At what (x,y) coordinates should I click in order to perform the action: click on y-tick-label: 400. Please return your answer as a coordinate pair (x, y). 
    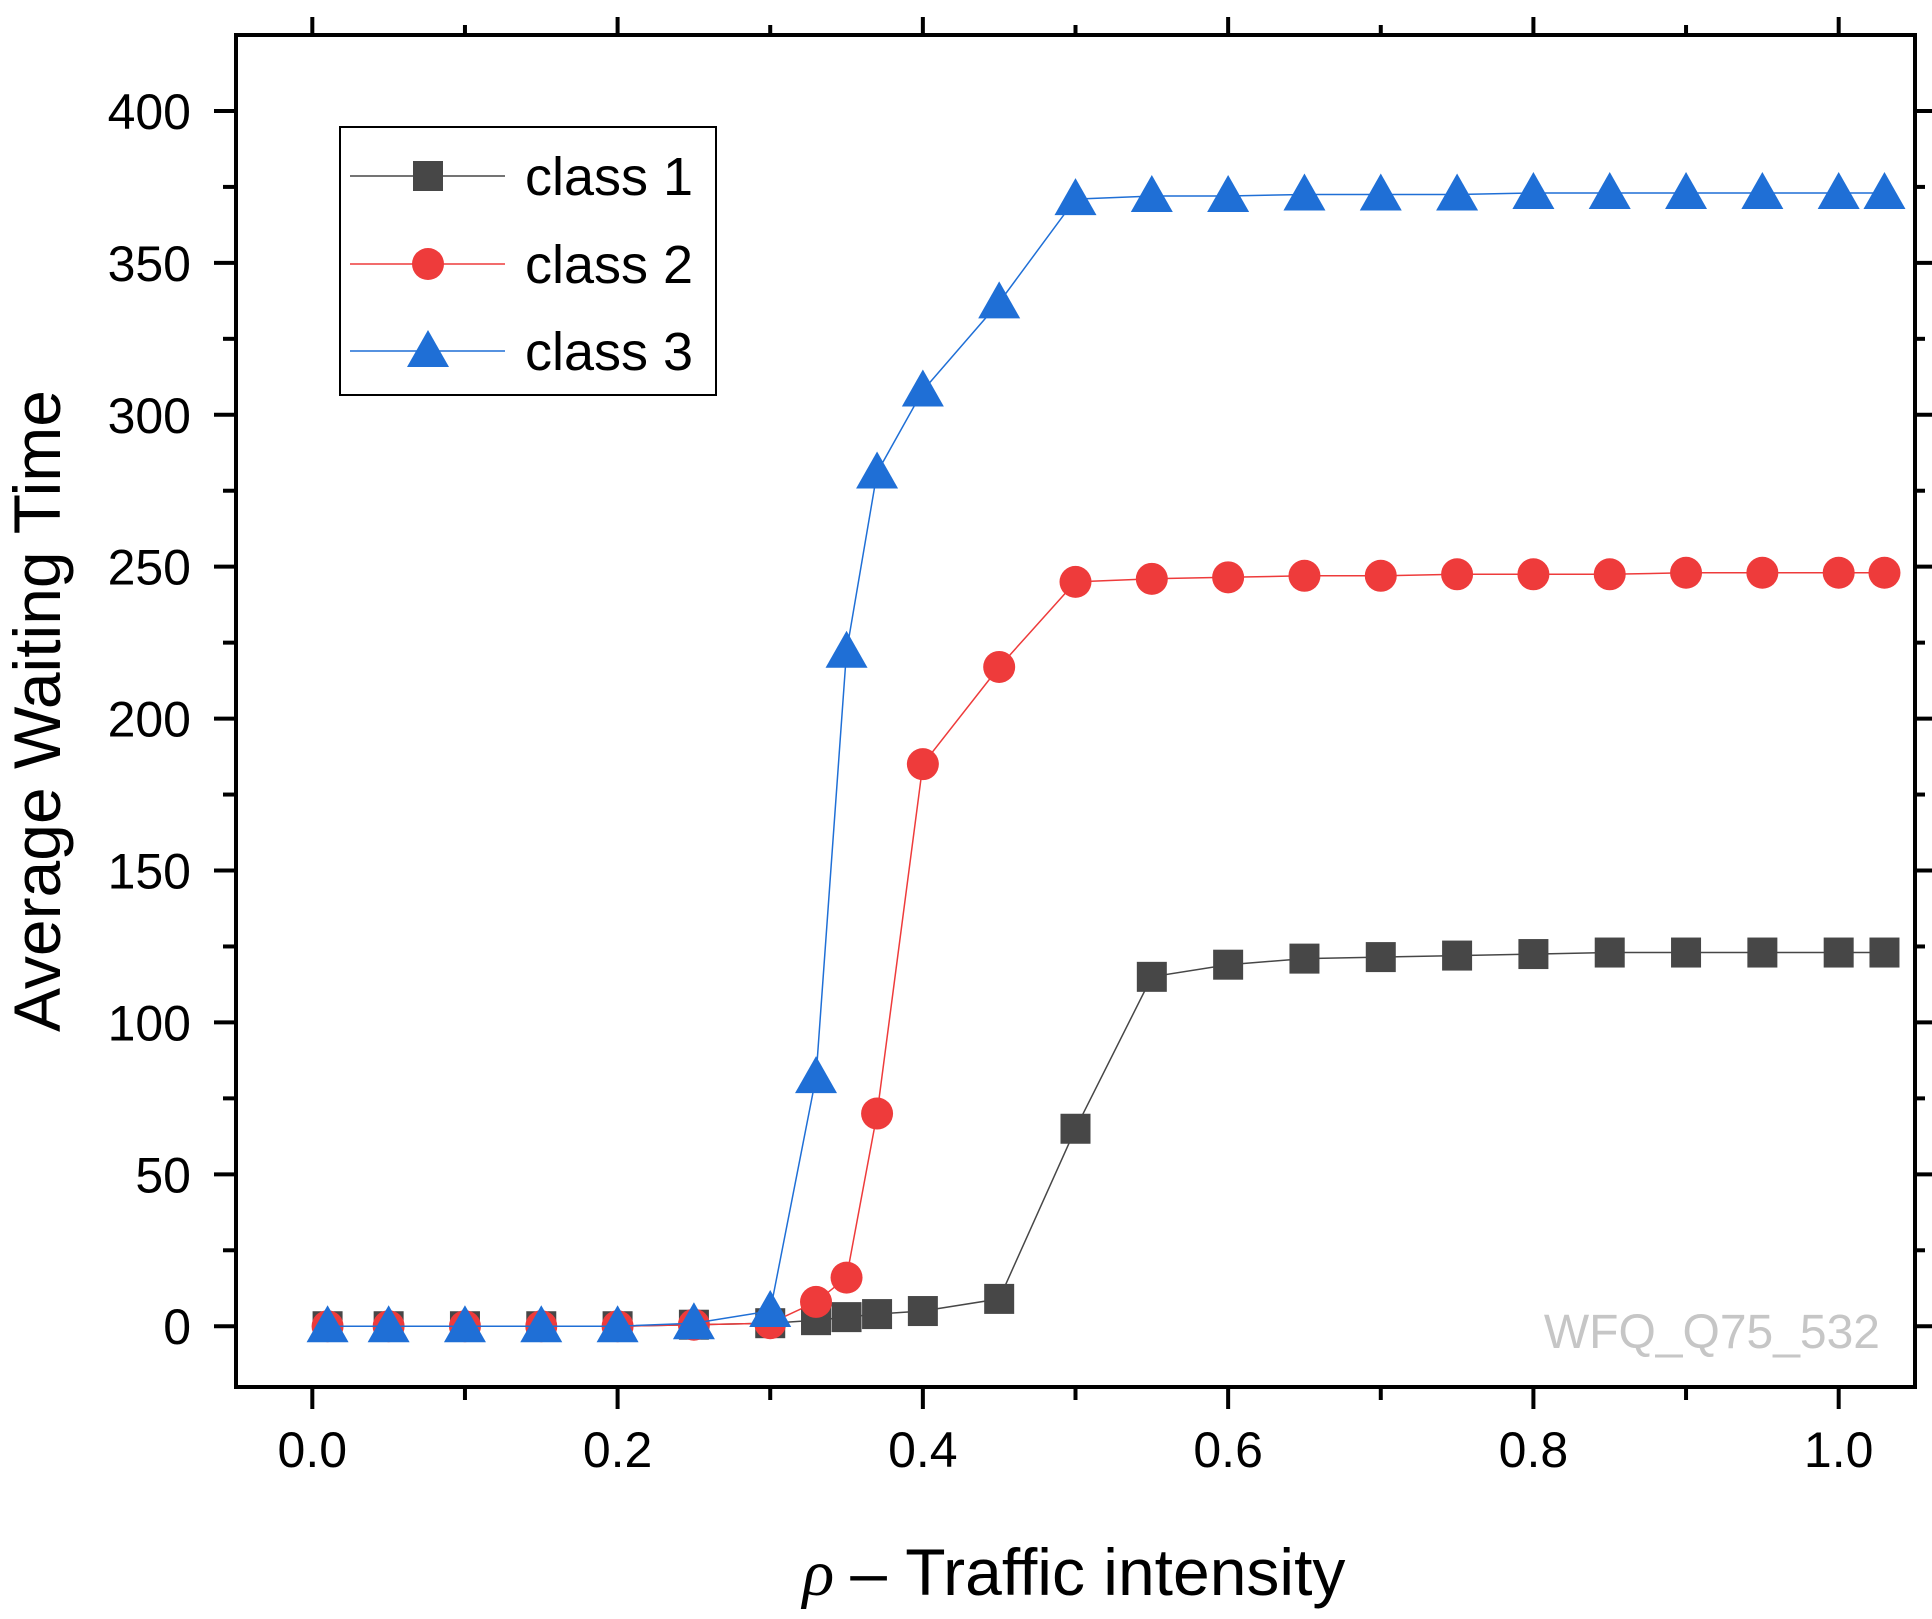
    Looking at the image, I should click on (149, 112).